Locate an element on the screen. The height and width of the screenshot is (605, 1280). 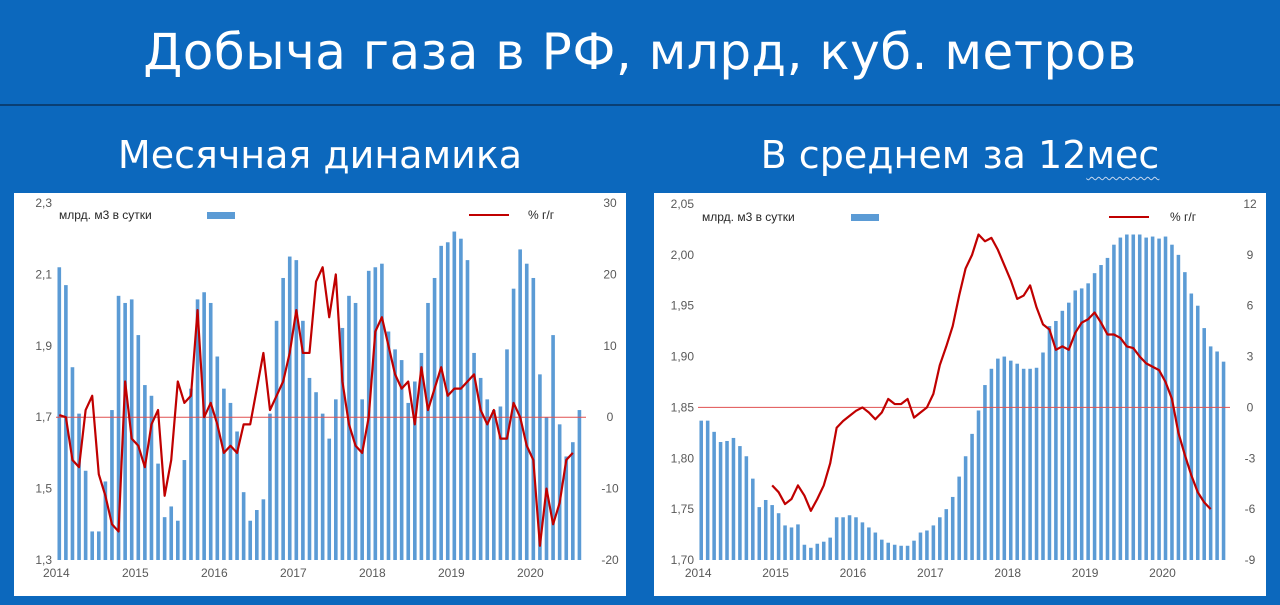
x-tick-label: 2017 is located at coordinates (930, 573).